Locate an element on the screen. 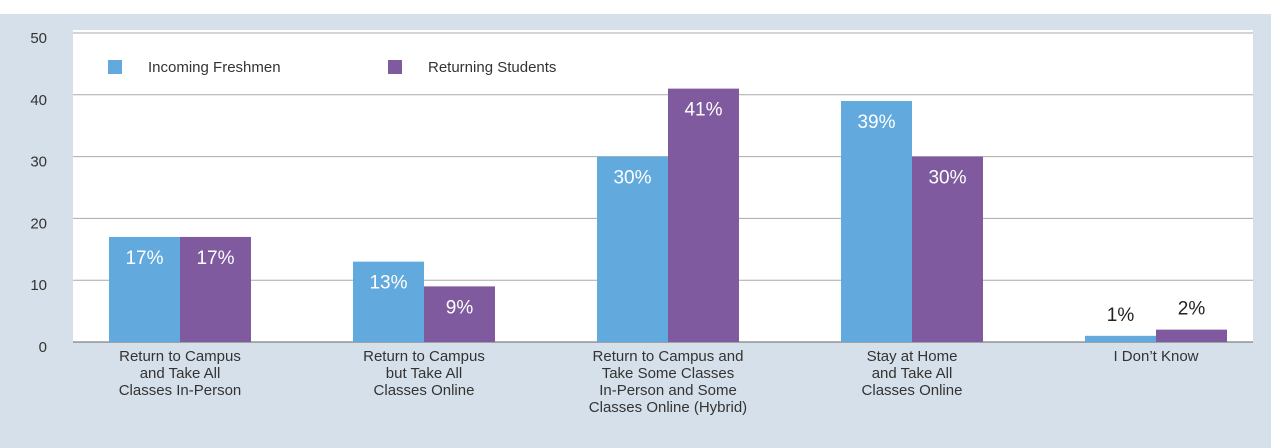 This screenshot has width=1271, height=448. x-tick-label: Stay at Home is located at coordinates (912, 356).